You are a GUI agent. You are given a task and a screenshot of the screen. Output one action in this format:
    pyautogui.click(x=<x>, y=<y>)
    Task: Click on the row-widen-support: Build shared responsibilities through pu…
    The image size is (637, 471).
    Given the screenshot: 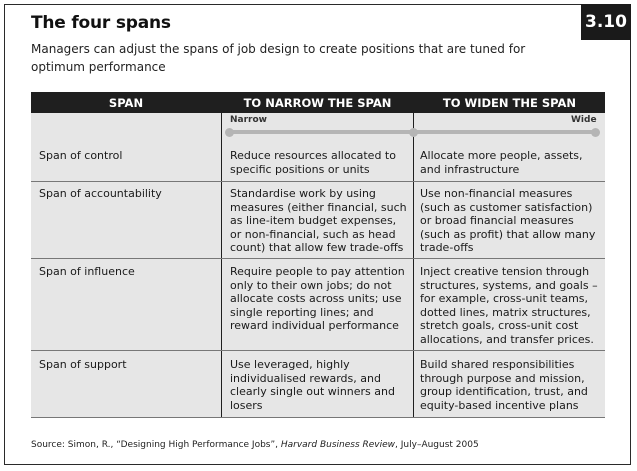 What is the action you would take?
    pyautogui.click(x=504, y=385)
    